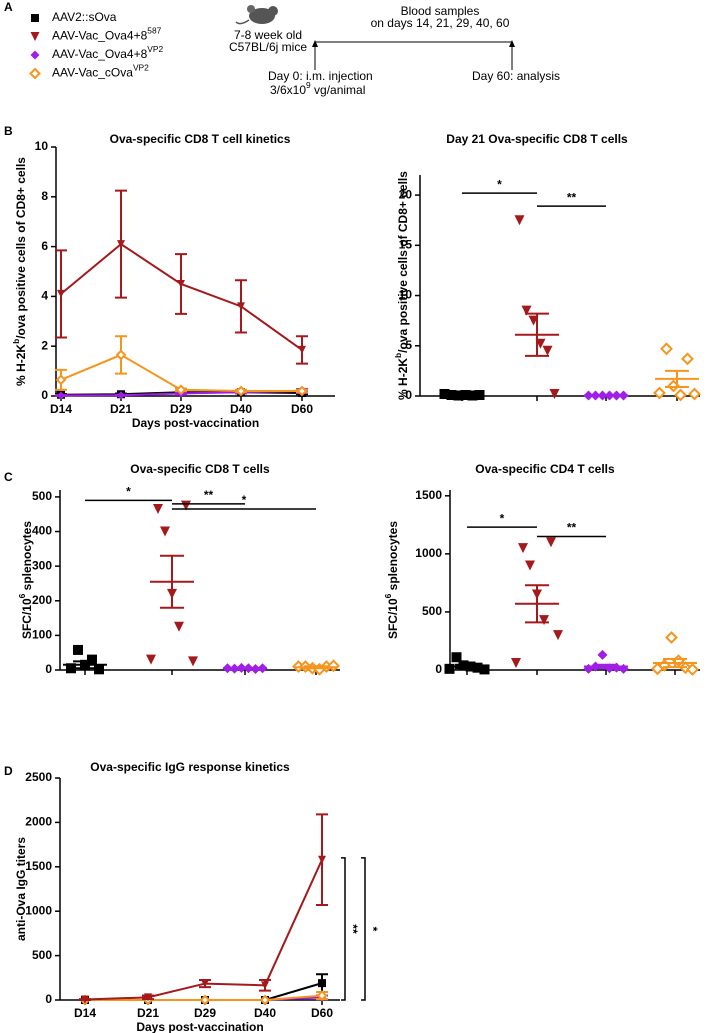  What do you see at coordinates (21, 889) in the screenshot?
I see `y-axis-label: anti-Ova IgG titers` at bounding box center [21, 889].